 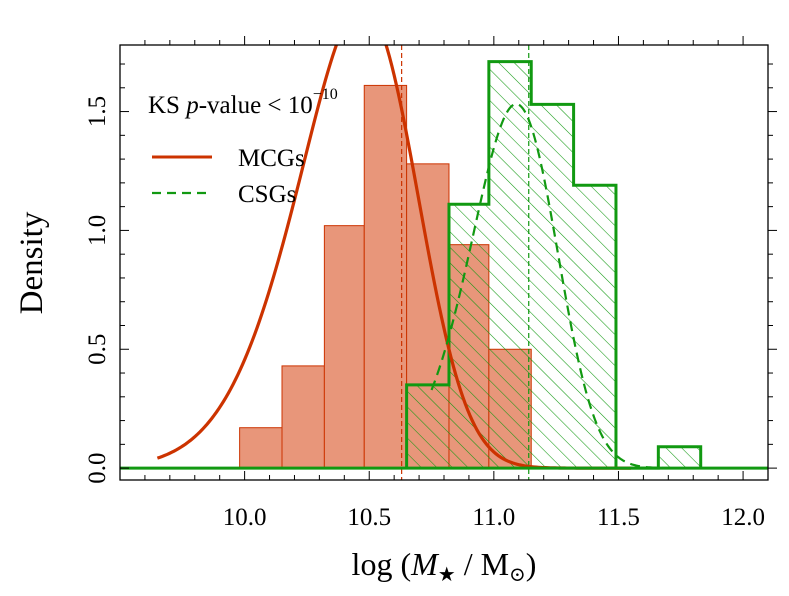 What do you see at coordinates (267, 194) in the screenshot?
I see `legend-csg-label: CSGs` at bounding box center [267, 194].